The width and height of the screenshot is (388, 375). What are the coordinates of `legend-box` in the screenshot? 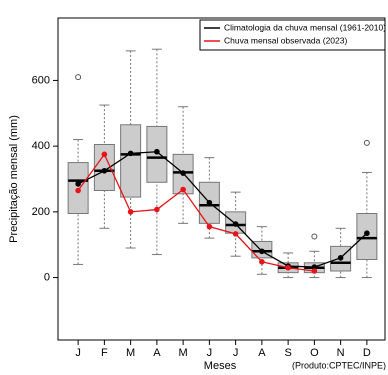 It's located at (292, 35).